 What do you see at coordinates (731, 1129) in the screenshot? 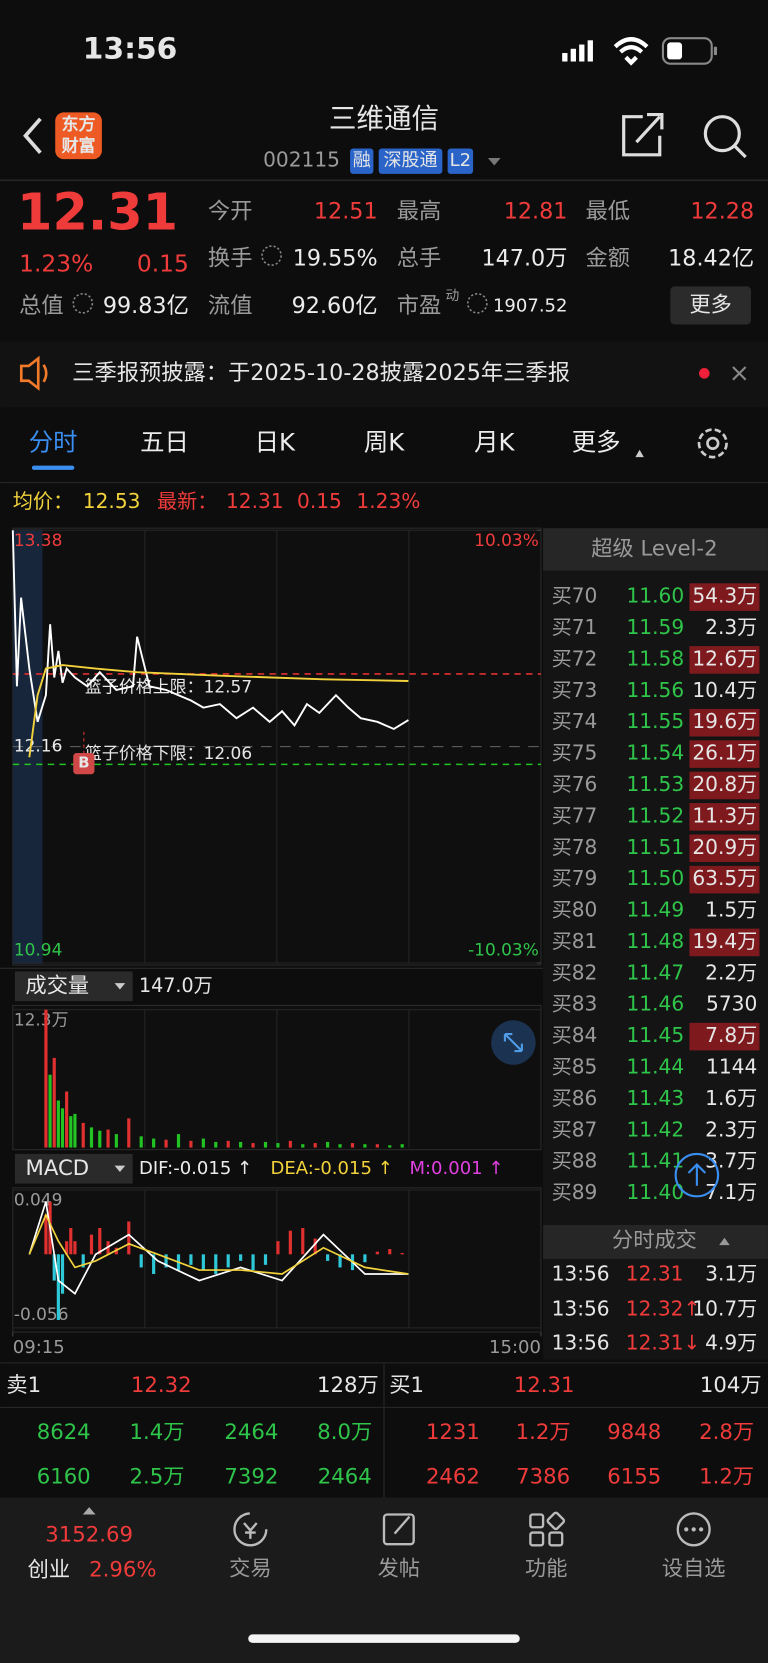
I see `level2-volume: 2.3万` at bounding box center [731, 1129].